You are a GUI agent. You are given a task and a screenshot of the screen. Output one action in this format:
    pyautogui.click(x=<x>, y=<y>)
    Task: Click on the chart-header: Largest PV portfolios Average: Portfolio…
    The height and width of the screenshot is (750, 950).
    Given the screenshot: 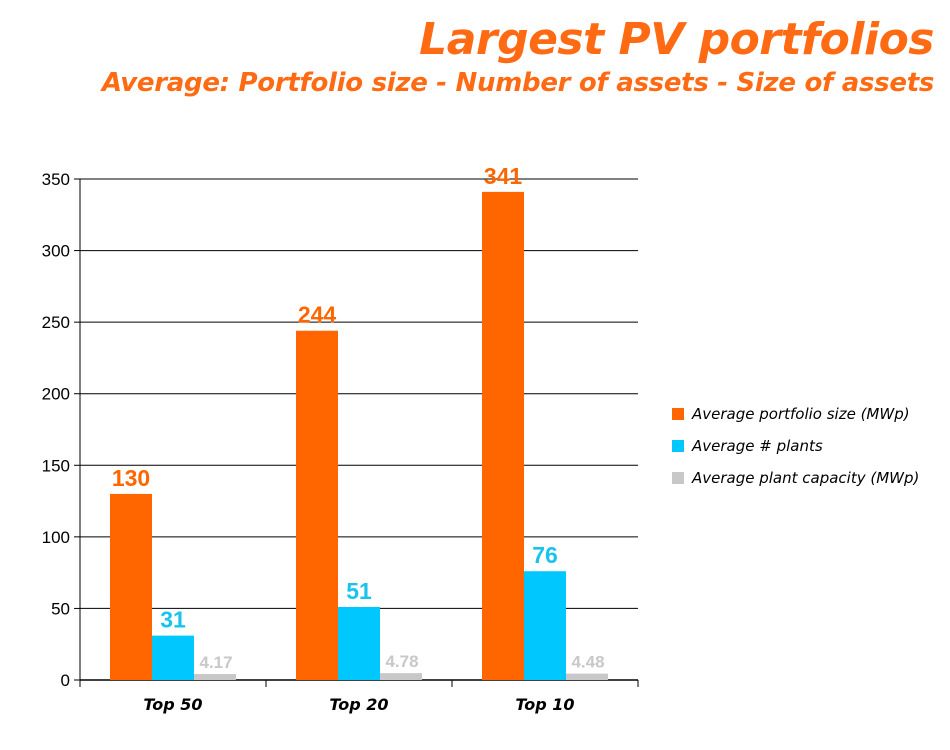 What is the action you would take?
    pyautogui.click(x=518, y=55)
    